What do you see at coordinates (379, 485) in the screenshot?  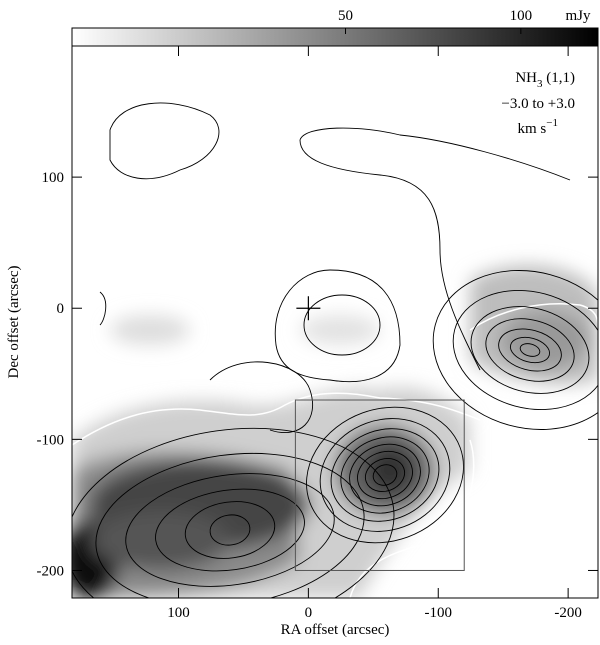 I see `region-box` at bounding box center [379, 485].